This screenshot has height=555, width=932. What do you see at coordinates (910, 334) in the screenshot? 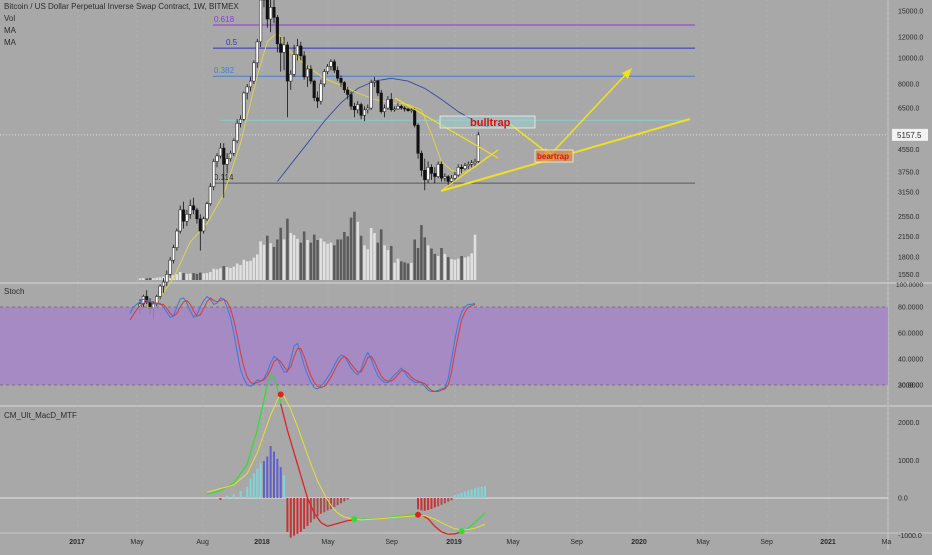
I see `stoch-tick-label: 60.0000` at bounding box center [910, 334].